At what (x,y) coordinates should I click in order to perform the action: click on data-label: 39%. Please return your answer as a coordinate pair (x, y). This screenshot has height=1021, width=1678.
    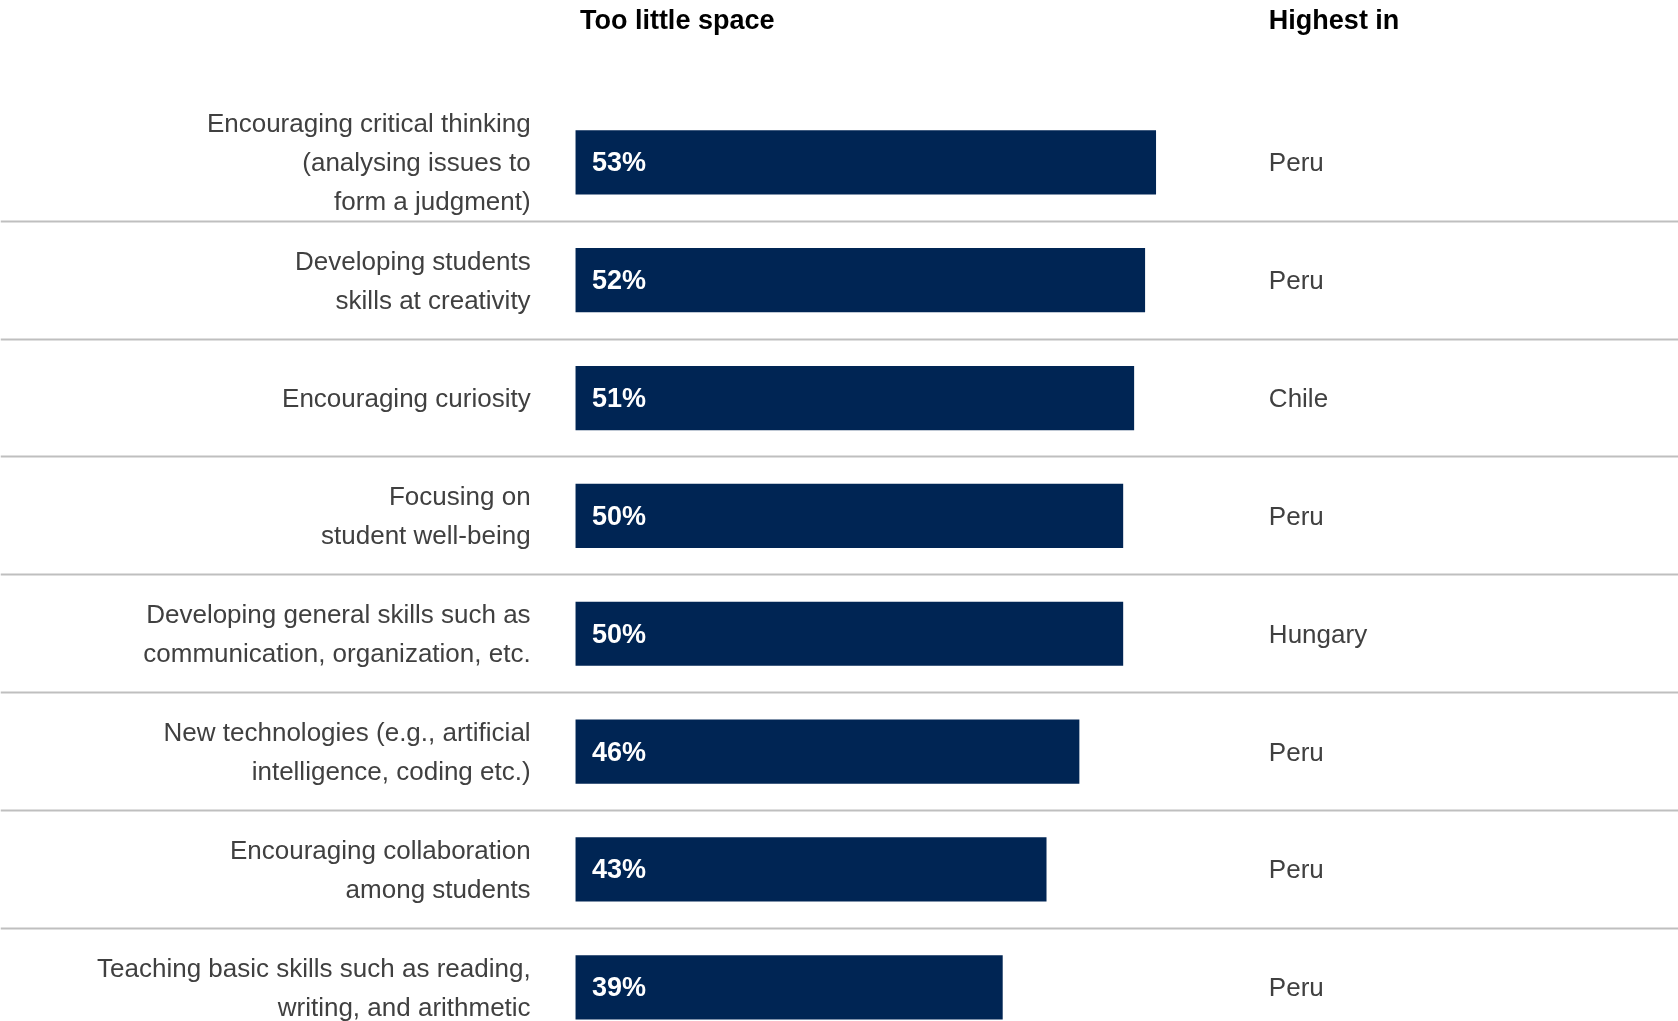
    Looking at the image, I should click on (619, 987).